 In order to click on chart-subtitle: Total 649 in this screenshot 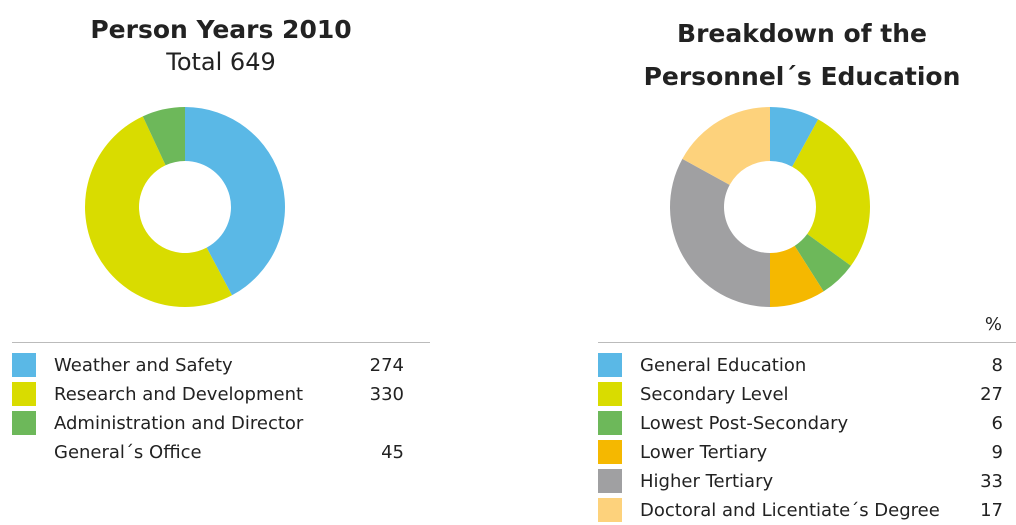, I will do `click(221, 62)`.